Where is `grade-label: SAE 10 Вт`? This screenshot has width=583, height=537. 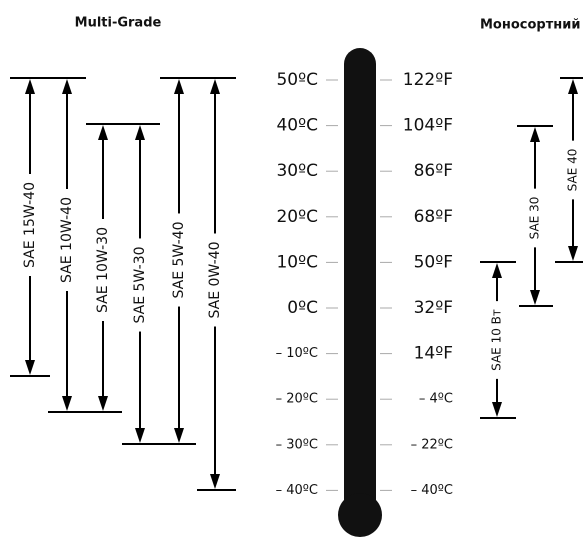
grade-label: SAE 10 Вт is located at coordinates (497, 340).